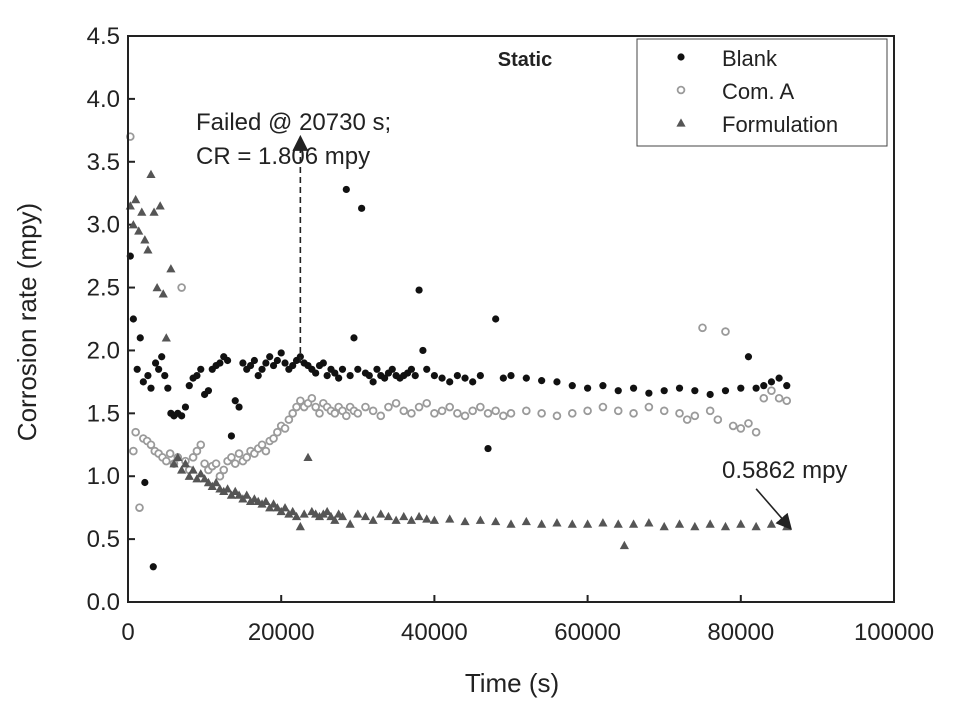 The image size is (958, 704). What do you see at coordinates (784, 470) in the screenshot?
I see `annotation-final-rate-text: 0.5862 mpy` at bounding box center [784, 470].